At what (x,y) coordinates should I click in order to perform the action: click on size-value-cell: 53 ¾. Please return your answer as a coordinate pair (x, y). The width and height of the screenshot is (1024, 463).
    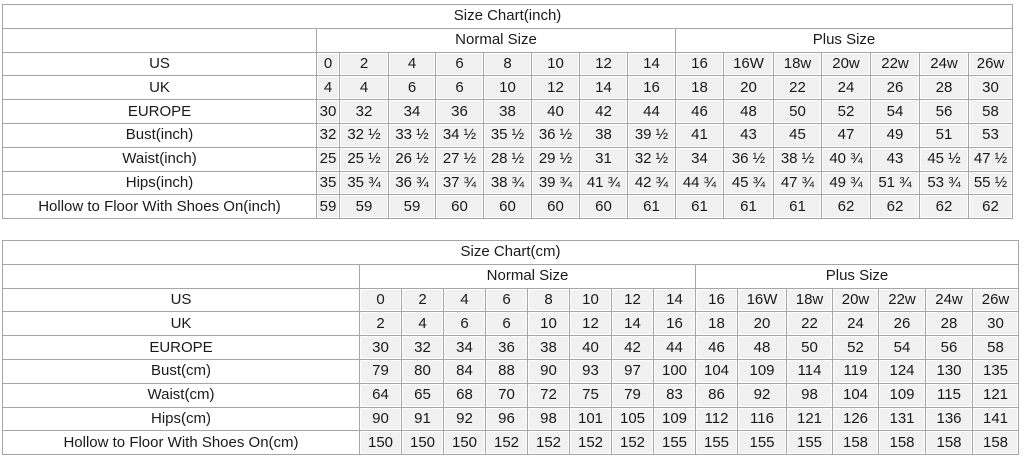
    Looking at the image, I should click on (944, 183).